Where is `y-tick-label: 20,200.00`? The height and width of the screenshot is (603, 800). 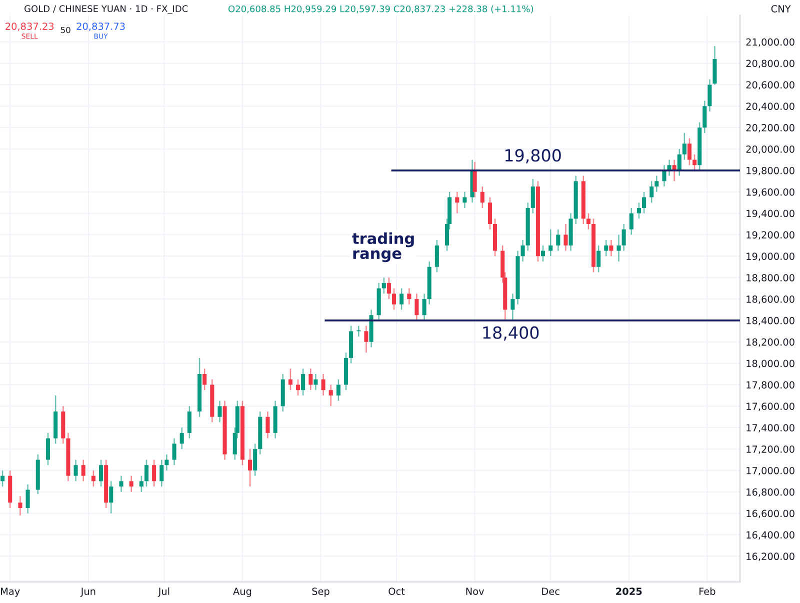 y-tick-label: 20,200.00 is located at coordinates (770, 128).